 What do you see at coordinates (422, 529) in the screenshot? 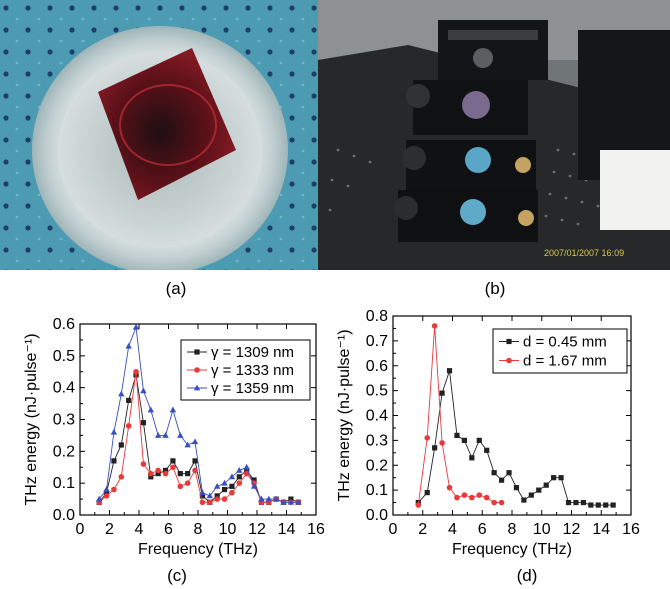
I see `d-x-tick-label: 2` at bounding box center [422, 529].